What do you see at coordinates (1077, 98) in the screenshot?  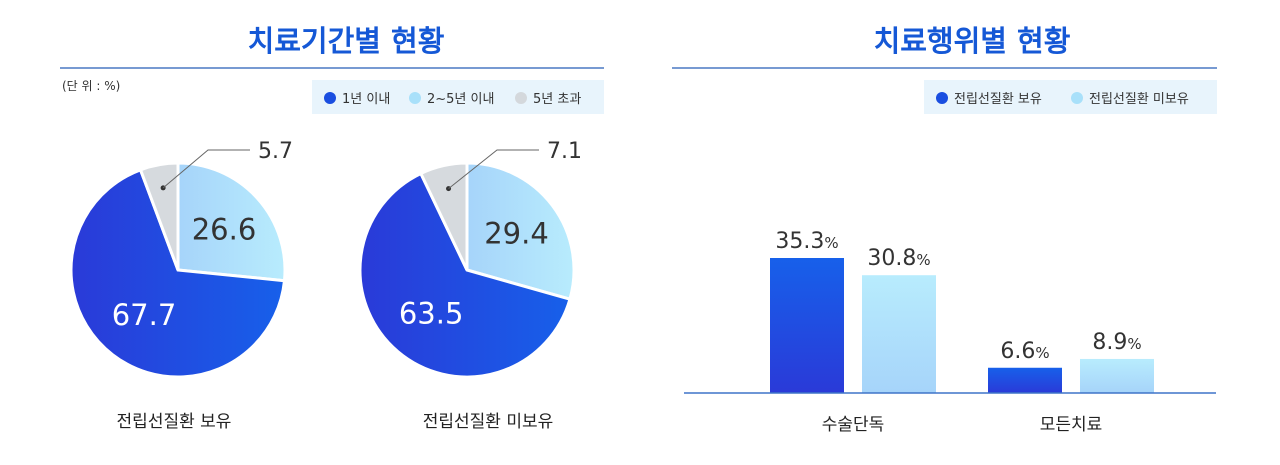 I see `legend-swatch-not-holding` at bounding box center [1077, 98].